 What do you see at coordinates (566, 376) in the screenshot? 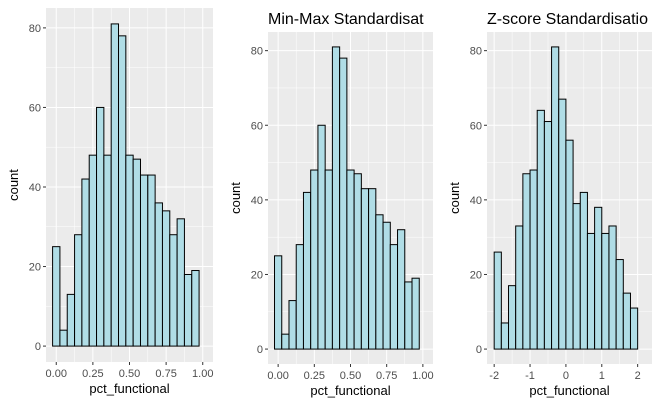
I see `x-tick-label: 0` at bounding box center [566, 376].